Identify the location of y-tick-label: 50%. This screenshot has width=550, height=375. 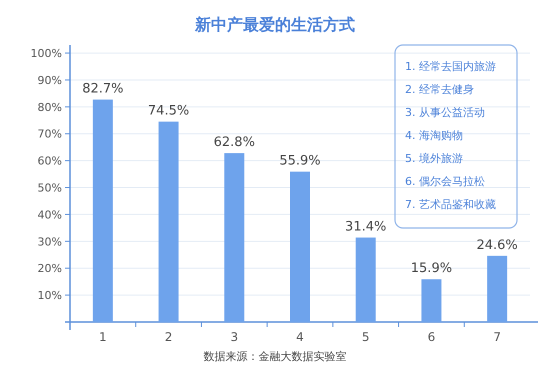
(50, 188).